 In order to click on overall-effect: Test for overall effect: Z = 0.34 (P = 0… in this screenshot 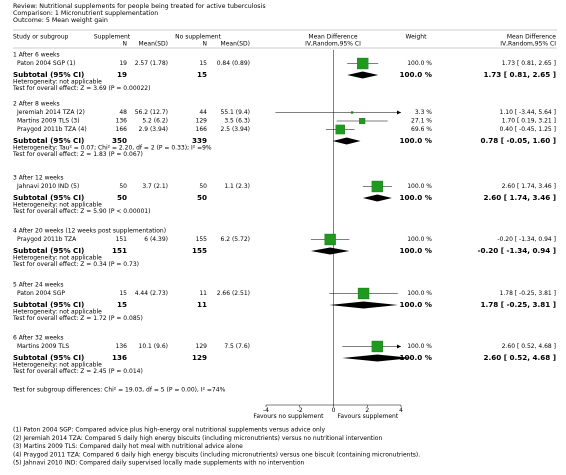, I will do `click(75, 264)`.